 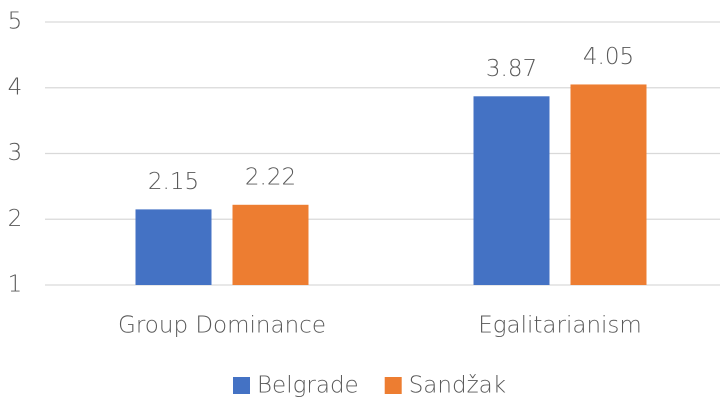 What do you see at coordinates (15, 87) in the screenshot?
I see `y-tick-label: 4` at bounding box center [15, 87].